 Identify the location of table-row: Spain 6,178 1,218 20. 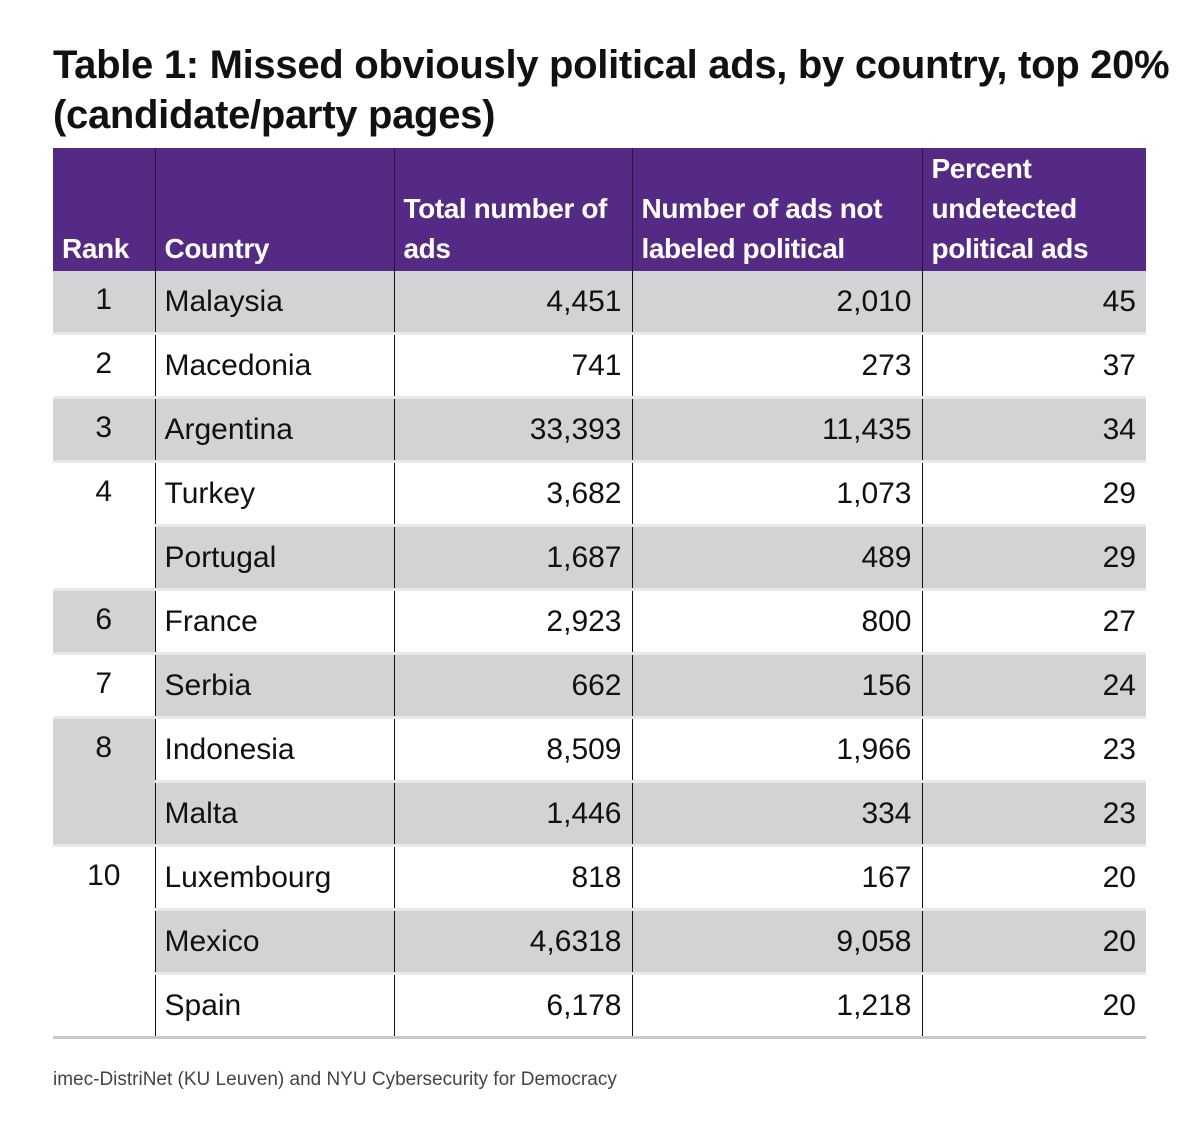
(599, 1006).